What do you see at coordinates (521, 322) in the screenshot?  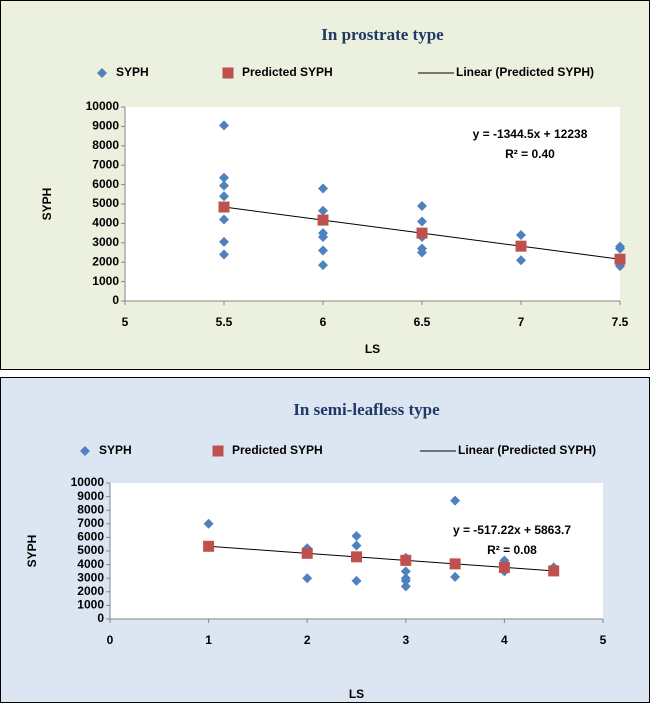 I see `x-tick-label: 7` at bounding box center [521, 322].